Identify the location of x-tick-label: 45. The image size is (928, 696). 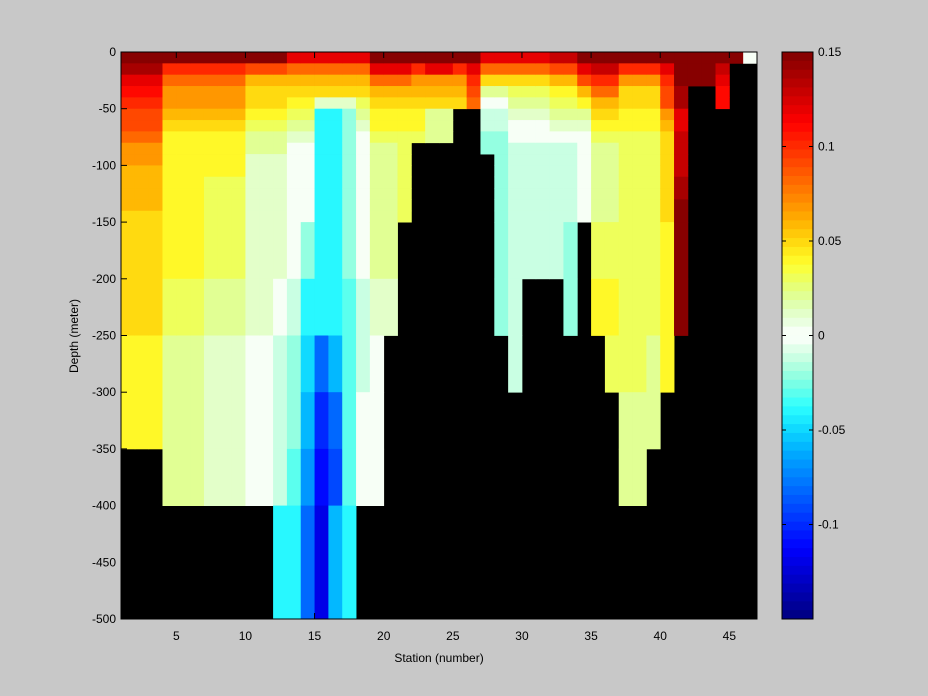
(730, 636).